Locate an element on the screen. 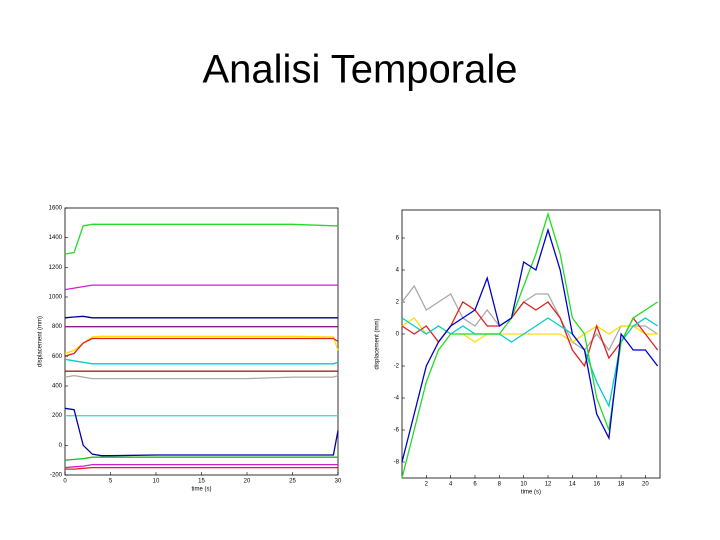  y-tick-label: 400 is located at coordinates (57, 387).